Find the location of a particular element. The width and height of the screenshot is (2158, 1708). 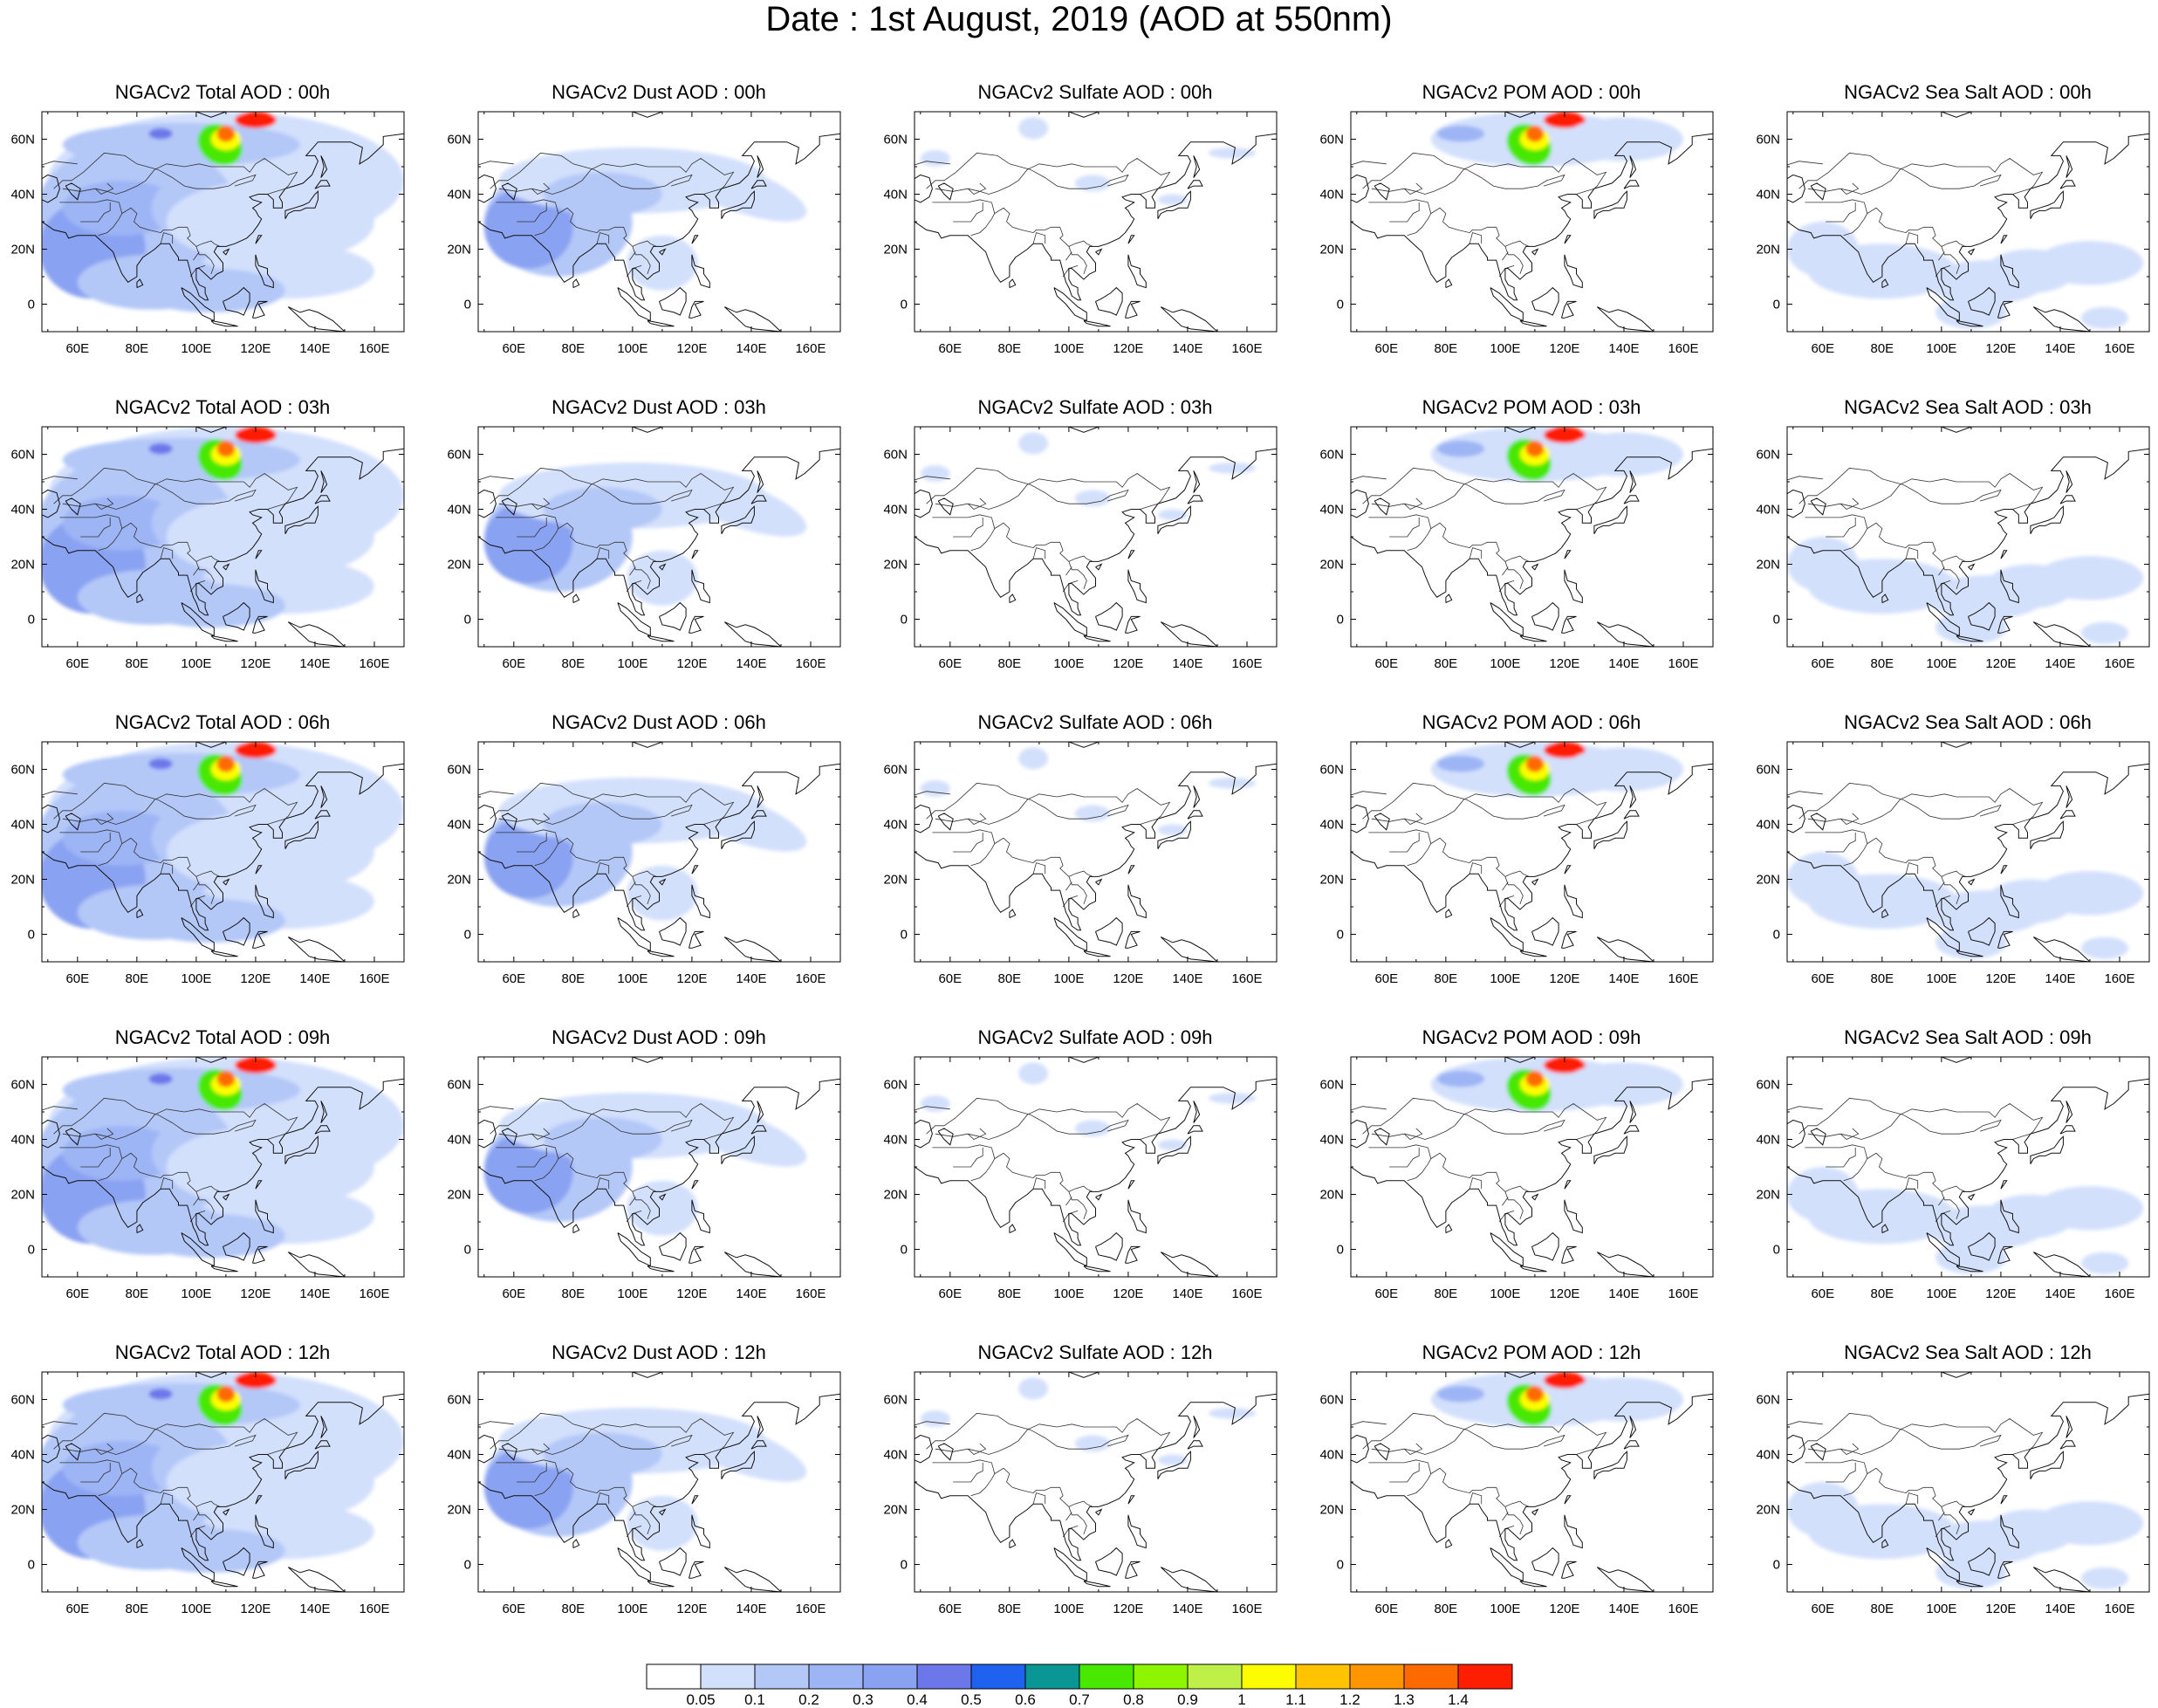

lat-tick-label: 60N is located at coordinates (1331, 1400).